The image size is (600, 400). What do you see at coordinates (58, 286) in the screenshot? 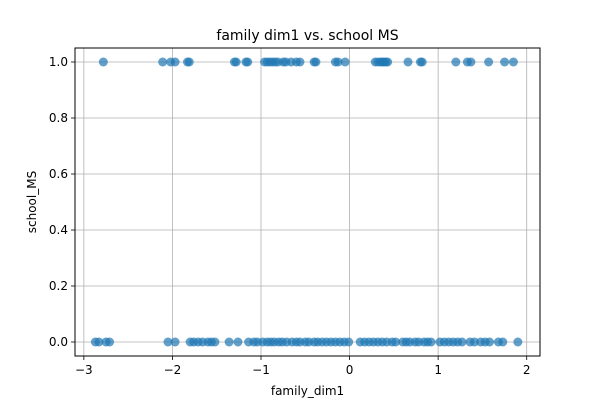
I see `y-tick-label: 0.2` at bounding box center [58, 286].